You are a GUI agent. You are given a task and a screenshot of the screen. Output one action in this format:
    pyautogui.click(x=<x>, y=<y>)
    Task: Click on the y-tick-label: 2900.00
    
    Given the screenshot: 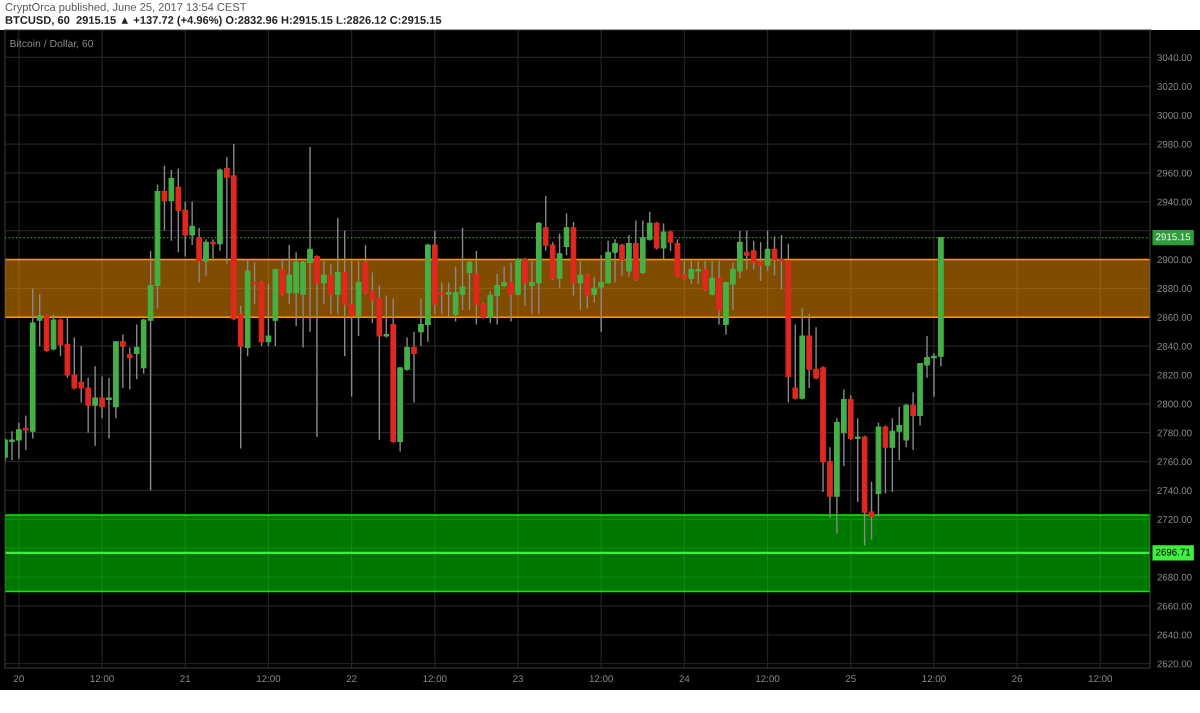 What is the action you would take?
    pyautogui.click(x=1174, y=260)
    